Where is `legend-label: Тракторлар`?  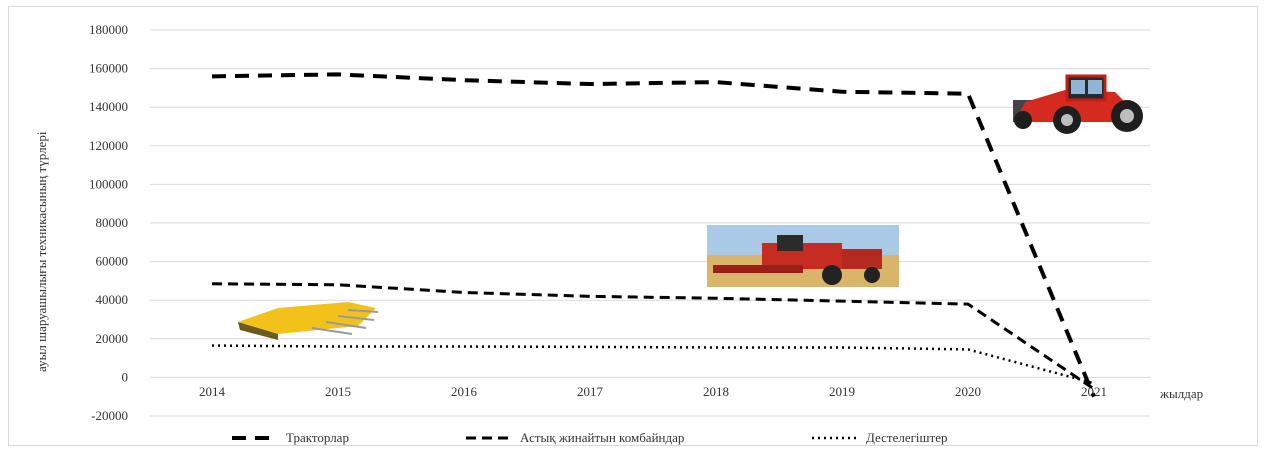 legend-label: Тракторлар is located at coordinates (317, 437).